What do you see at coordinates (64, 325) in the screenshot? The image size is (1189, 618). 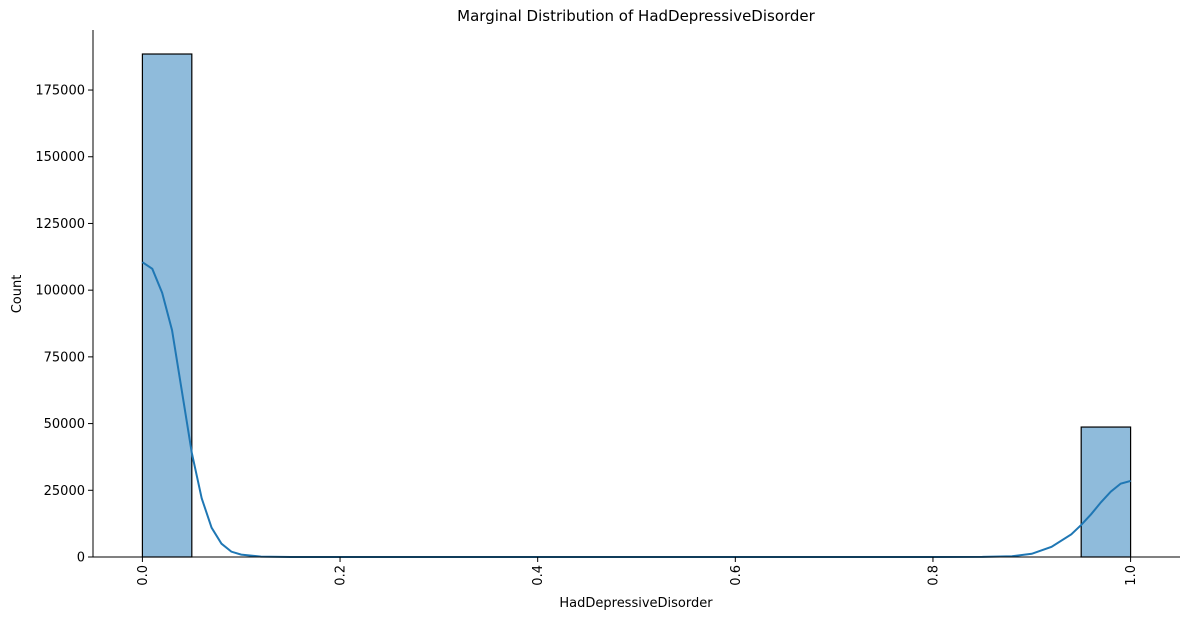 I see `y-axis-ticks: 0 25000 50000 75000 100000 125000 150000 175000` at bounding box center [64, 325].